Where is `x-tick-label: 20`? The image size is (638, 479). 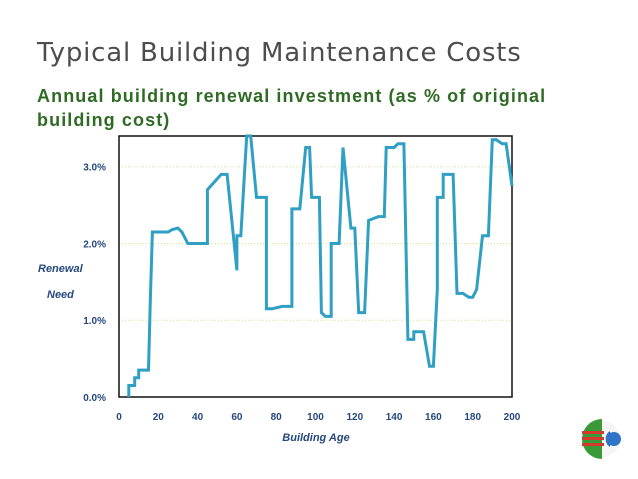 x-tick-label: 20 is located at coordinates (159, 417).